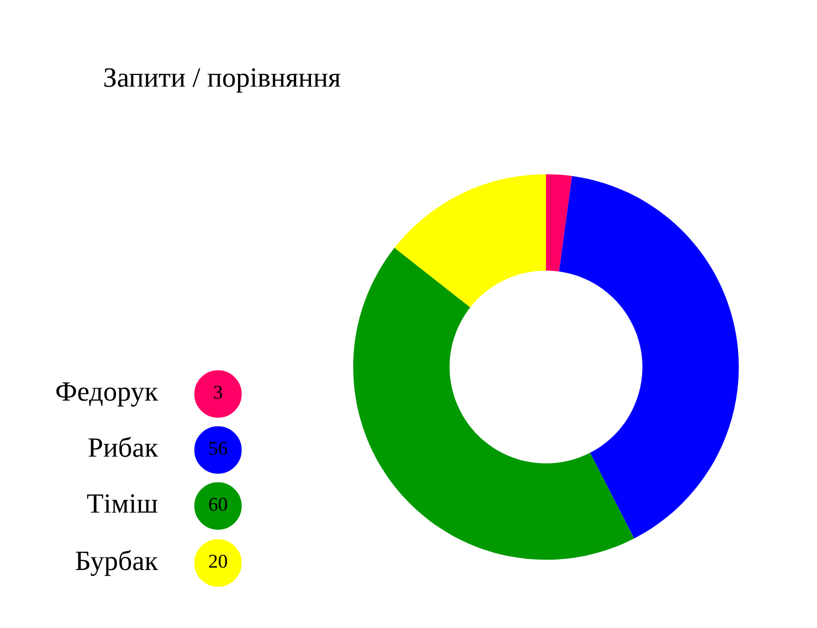 Image resolution: width=817 pixels, height=628 pixels. What do you see at coordinates (218, 504) in the screenshot?
I see `data-label: 60` at bounding box center [218, 504].